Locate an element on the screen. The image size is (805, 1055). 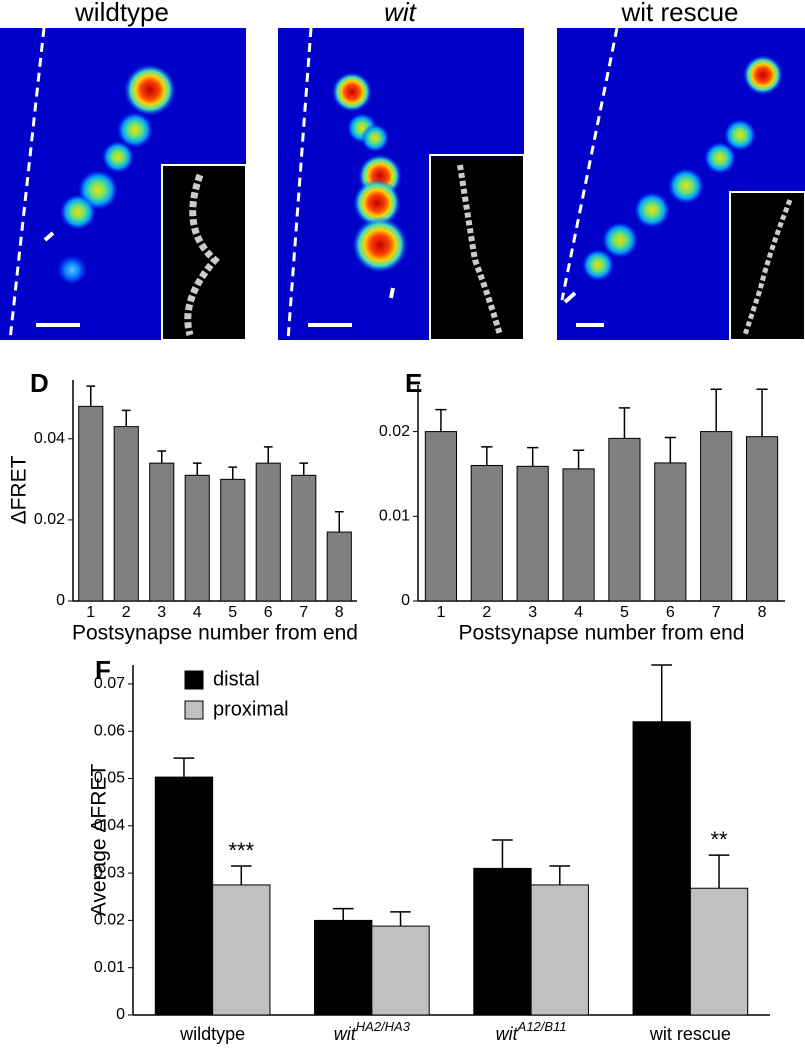
significance: ** is located at coordinates (719, 839).